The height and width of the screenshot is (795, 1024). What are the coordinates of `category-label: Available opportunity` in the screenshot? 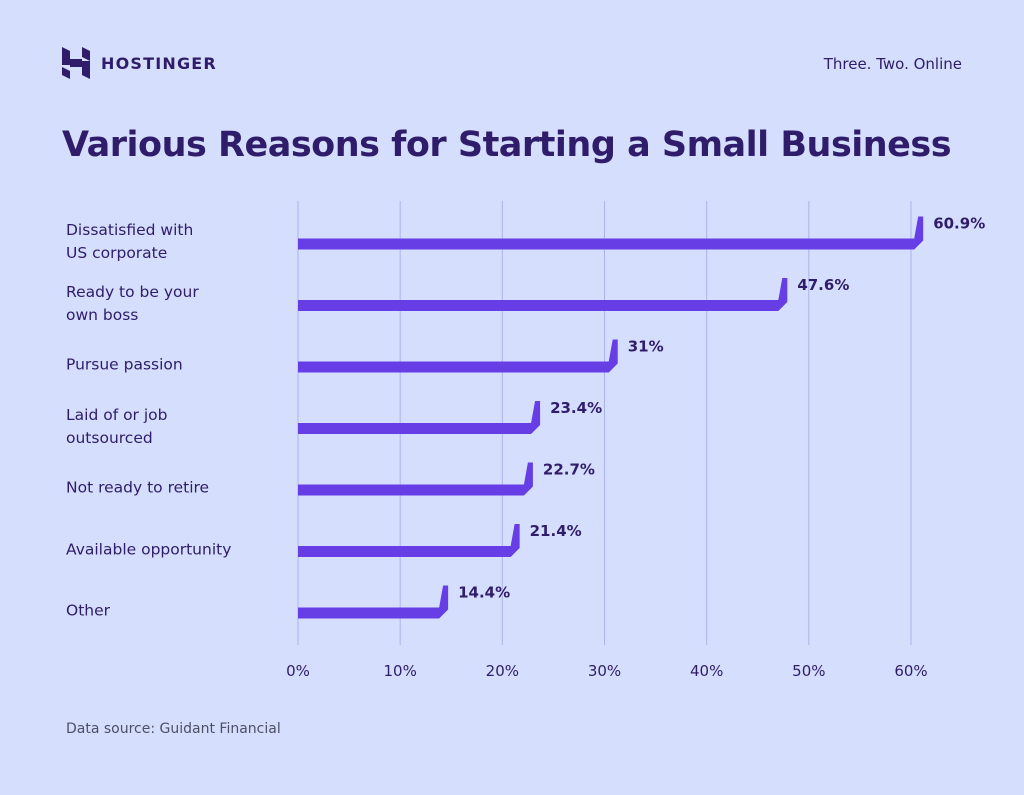 It's located at (176, 549).